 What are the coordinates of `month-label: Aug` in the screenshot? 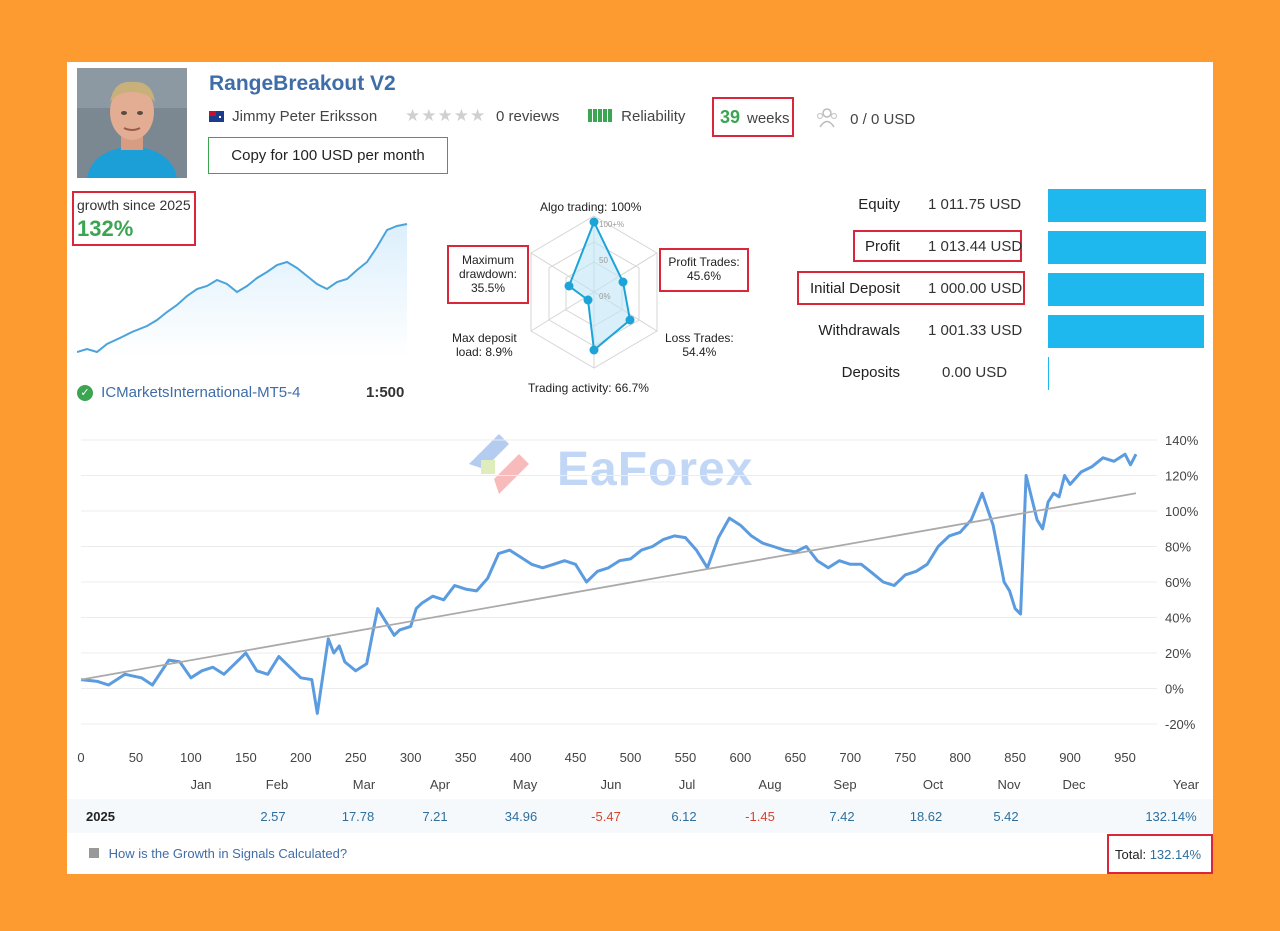 It's located at (769, 784).